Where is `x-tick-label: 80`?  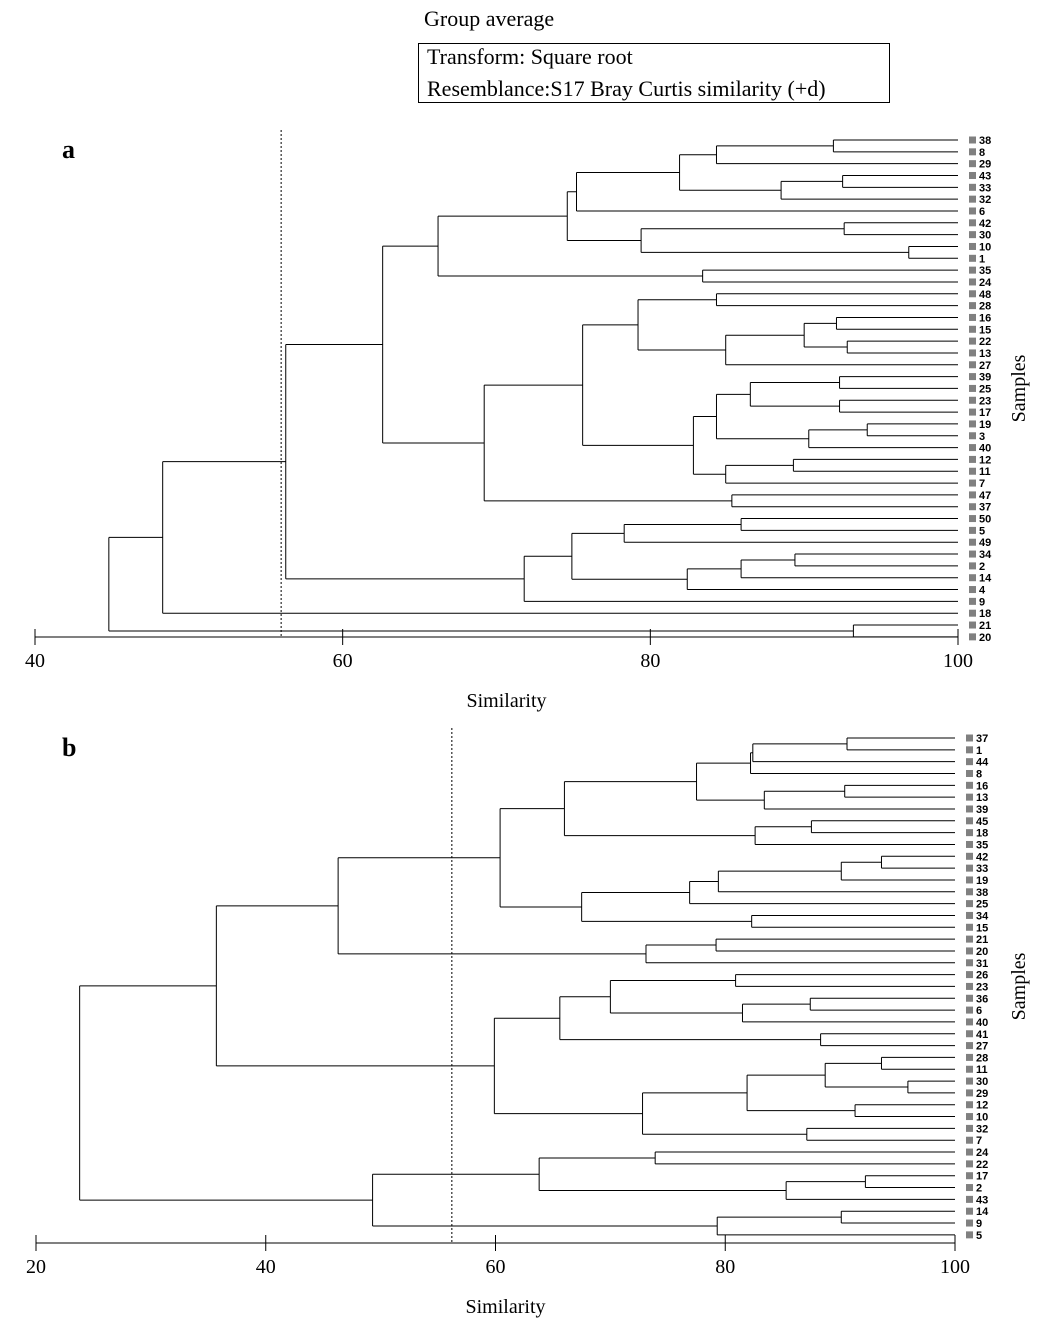 x-tick-label: 80 is located at coordinates (725, 1267).